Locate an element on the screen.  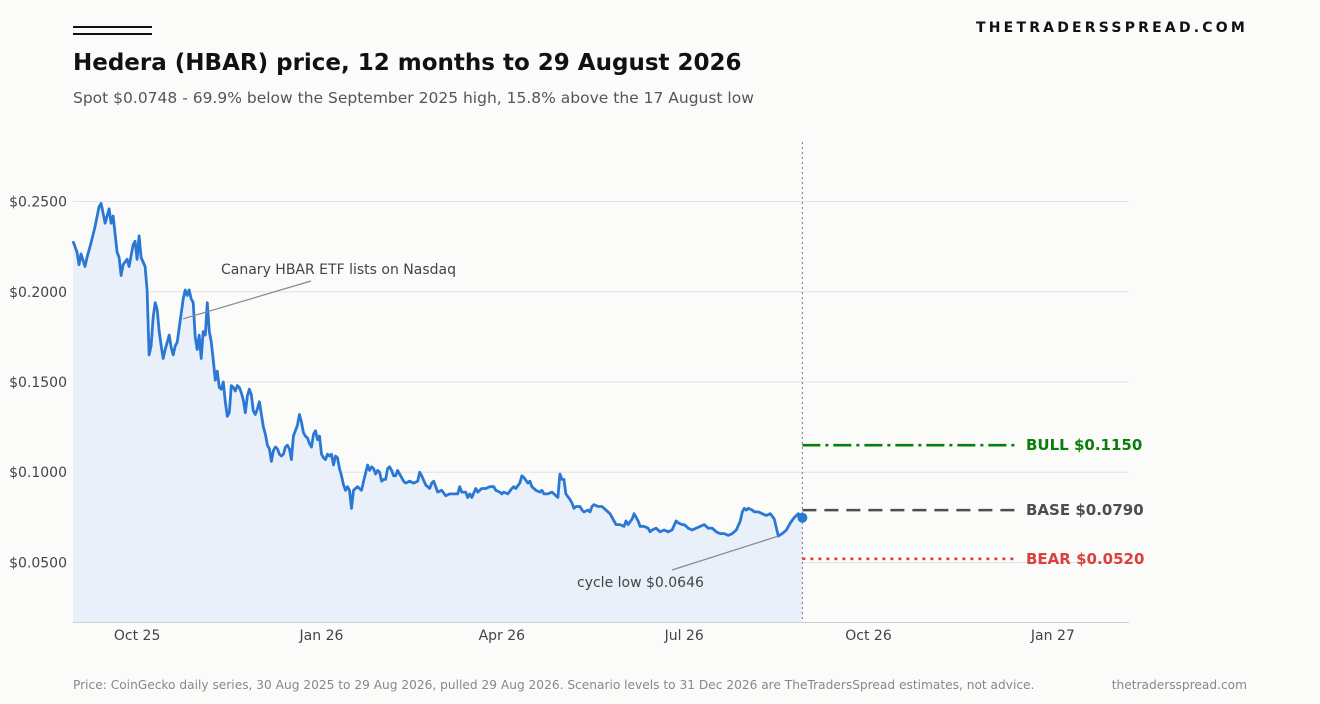
brand-wordmark: THETRADERSSPREAD.COM is located at coordinates (1112, 28).